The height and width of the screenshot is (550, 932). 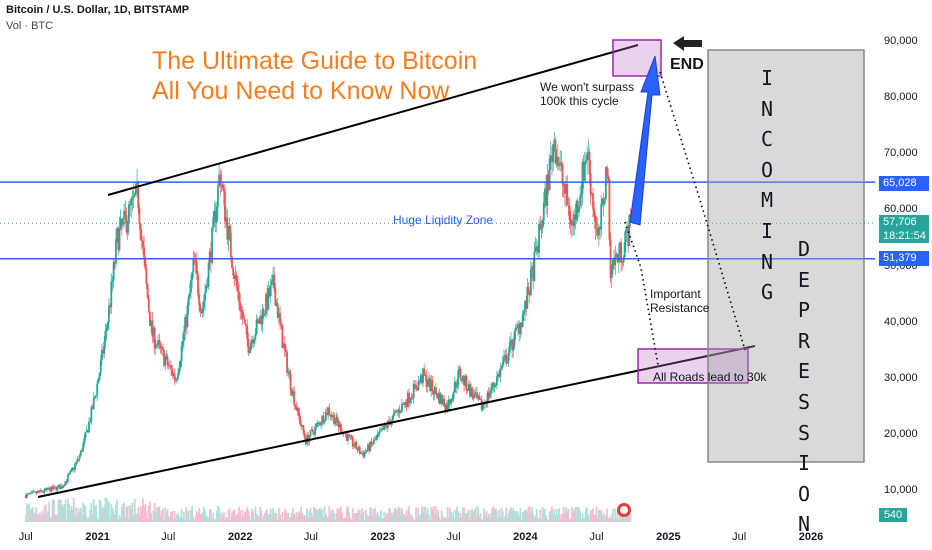 What do you see at coordinates (30, 26) in the screenshot?
I see `volume-legend: Vol · BTC` at bounding box center [30, 26].